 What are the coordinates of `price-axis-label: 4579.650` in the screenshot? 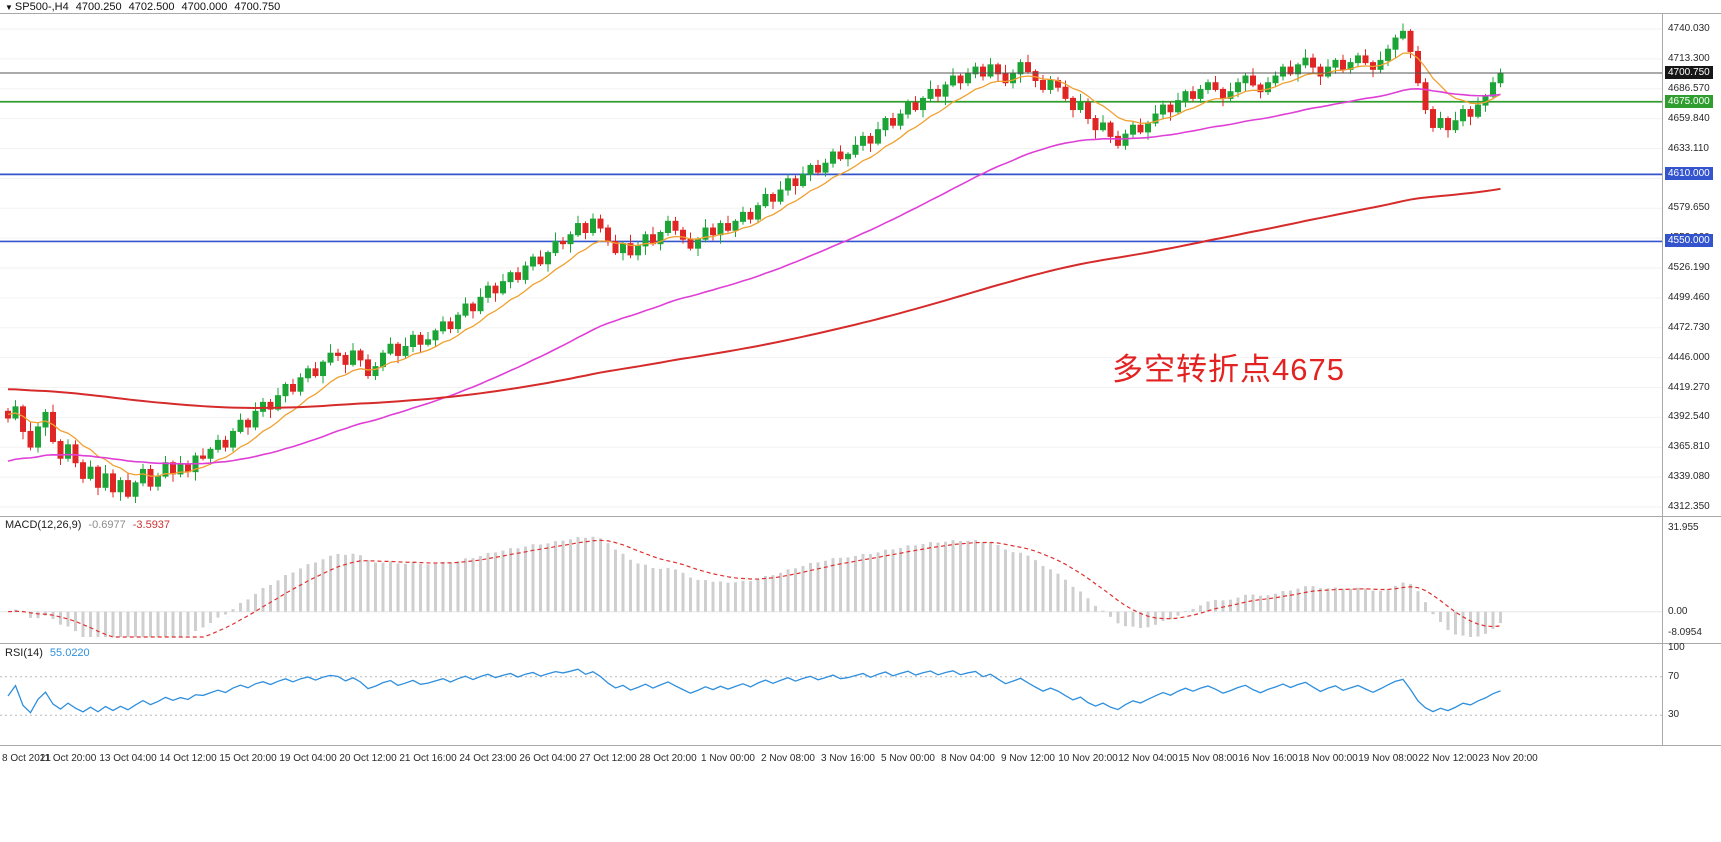 It's located at (1689, 208).